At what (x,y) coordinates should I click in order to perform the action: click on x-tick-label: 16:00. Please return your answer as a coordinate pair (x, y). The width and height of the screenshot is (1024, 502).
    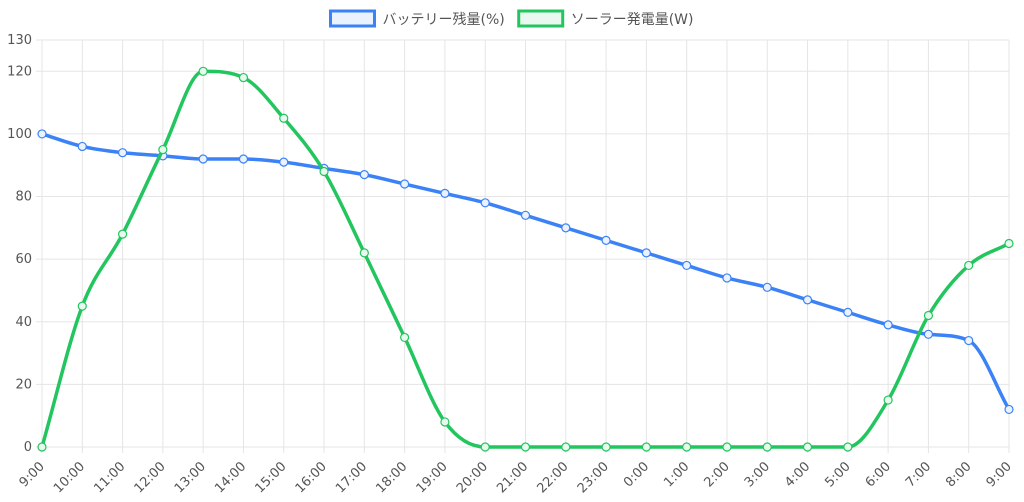
    Looking at the image, I should click on (311, 477).